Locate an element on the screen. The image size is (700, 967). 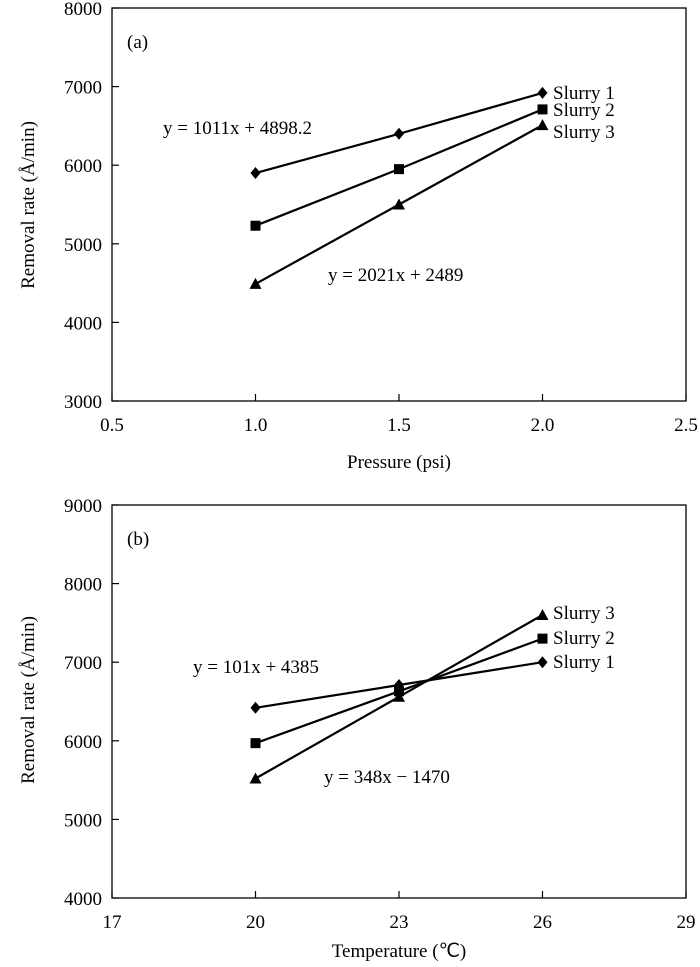
panel-label: (a) is located at coordinates (137, 42).